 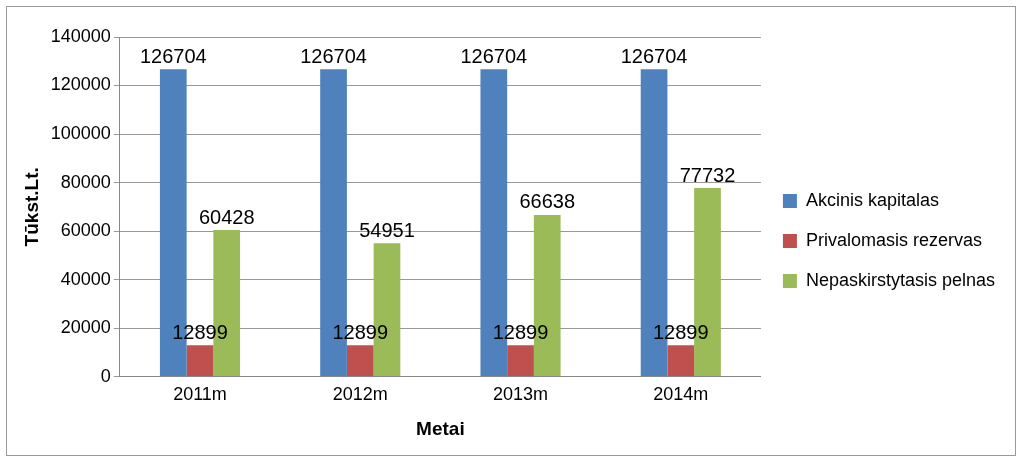 I want to click on legend-label: Akcinis kapitalas, so click(x=872, y=199).